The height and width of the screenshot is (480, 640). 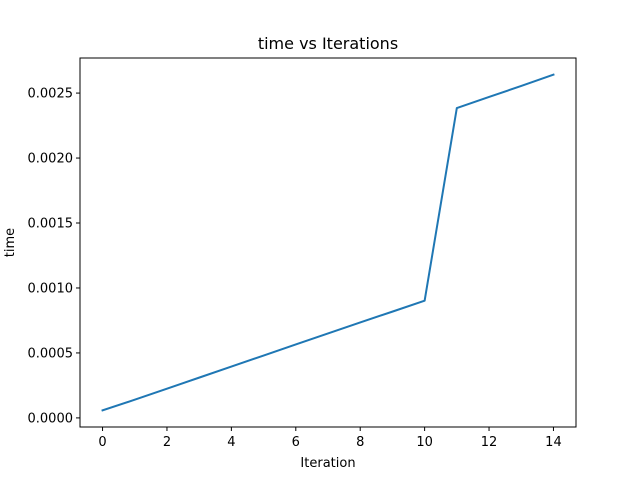 What do you see at coordinates (360, 442) in the screenshot?
I see `x-tick-label: 8` at bounding box center [360, 442].